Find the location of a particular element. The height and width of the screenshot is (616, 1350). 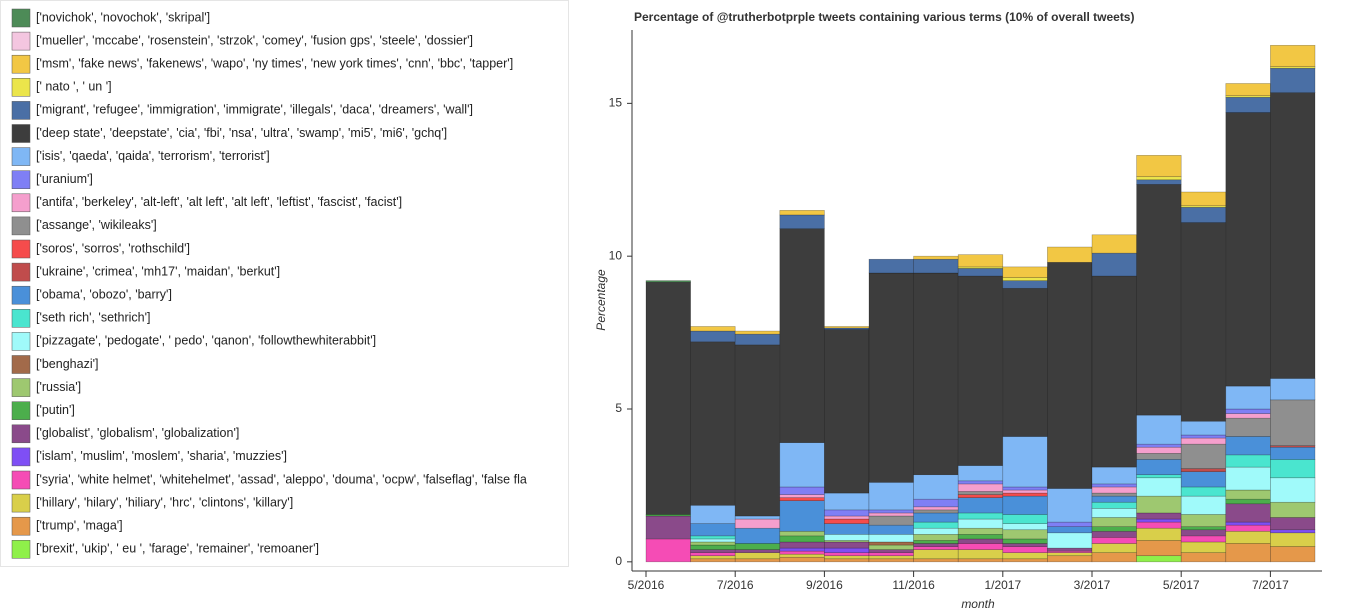

y-tick-label: 10 is located at coordinates (616, 255).